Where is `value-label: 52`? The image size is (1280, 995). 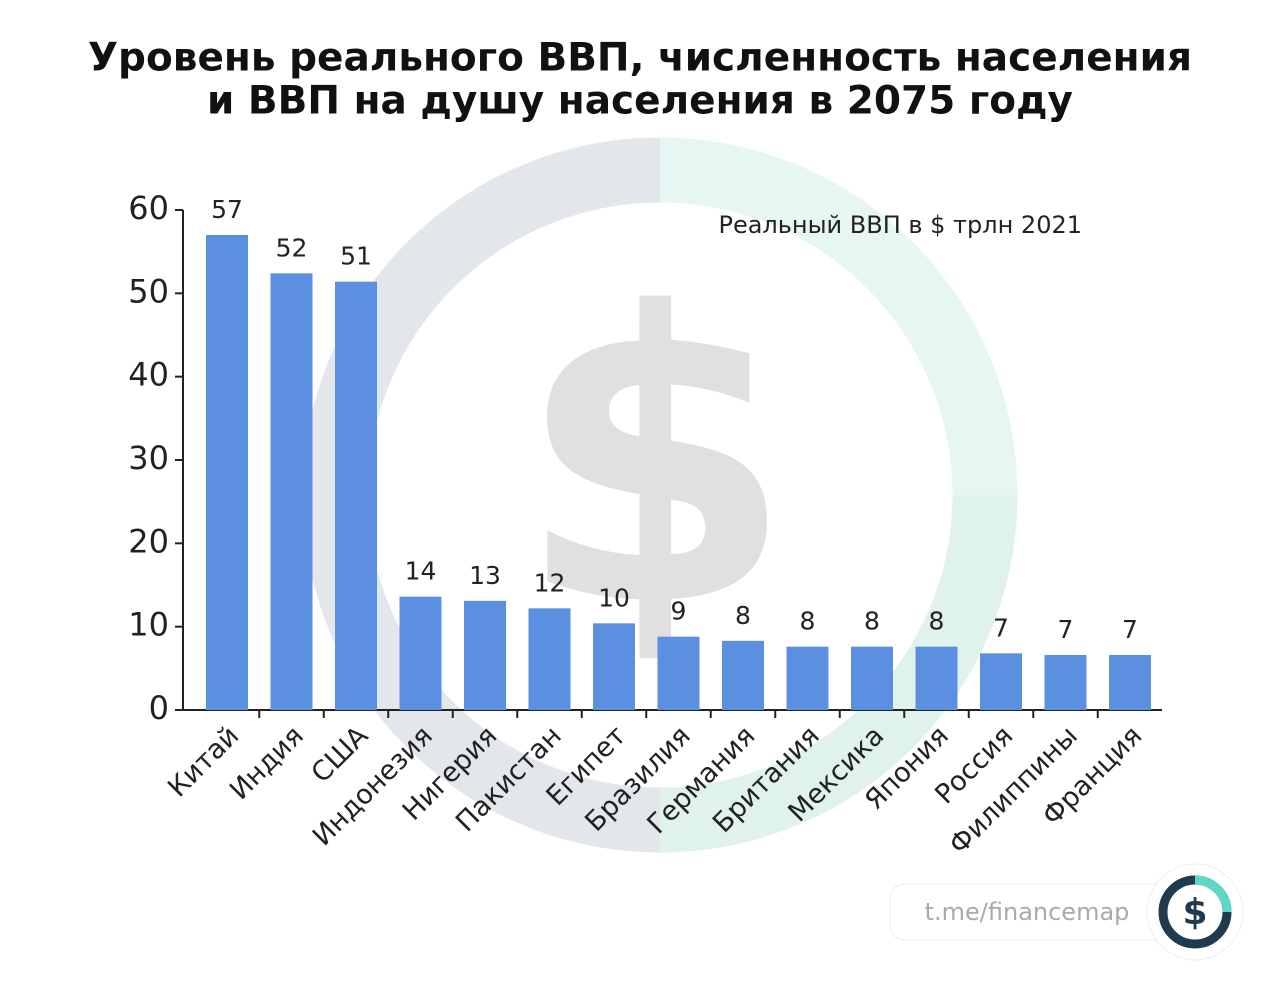
value-label: 52 is located at coordinates (292, 247).